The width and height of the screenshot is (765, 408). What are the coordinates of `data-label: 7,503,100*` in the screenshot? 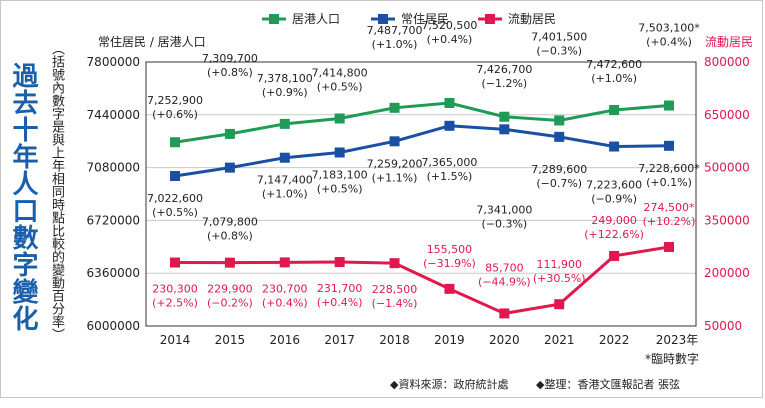 It's located at (669, 28).